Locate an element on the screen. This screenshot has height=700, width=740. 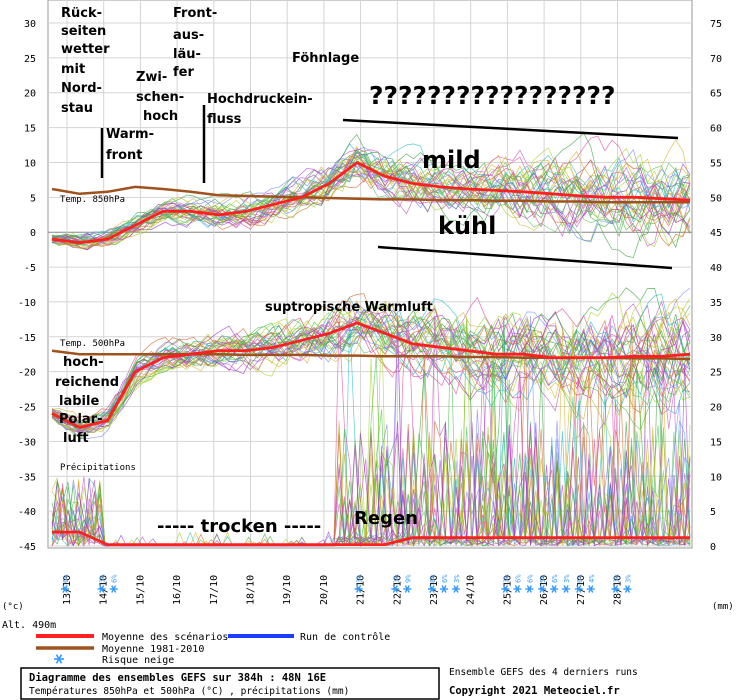
annotation-frontauslaeufer: Front- aus- läu- fer is located at coordinates (197, 43).